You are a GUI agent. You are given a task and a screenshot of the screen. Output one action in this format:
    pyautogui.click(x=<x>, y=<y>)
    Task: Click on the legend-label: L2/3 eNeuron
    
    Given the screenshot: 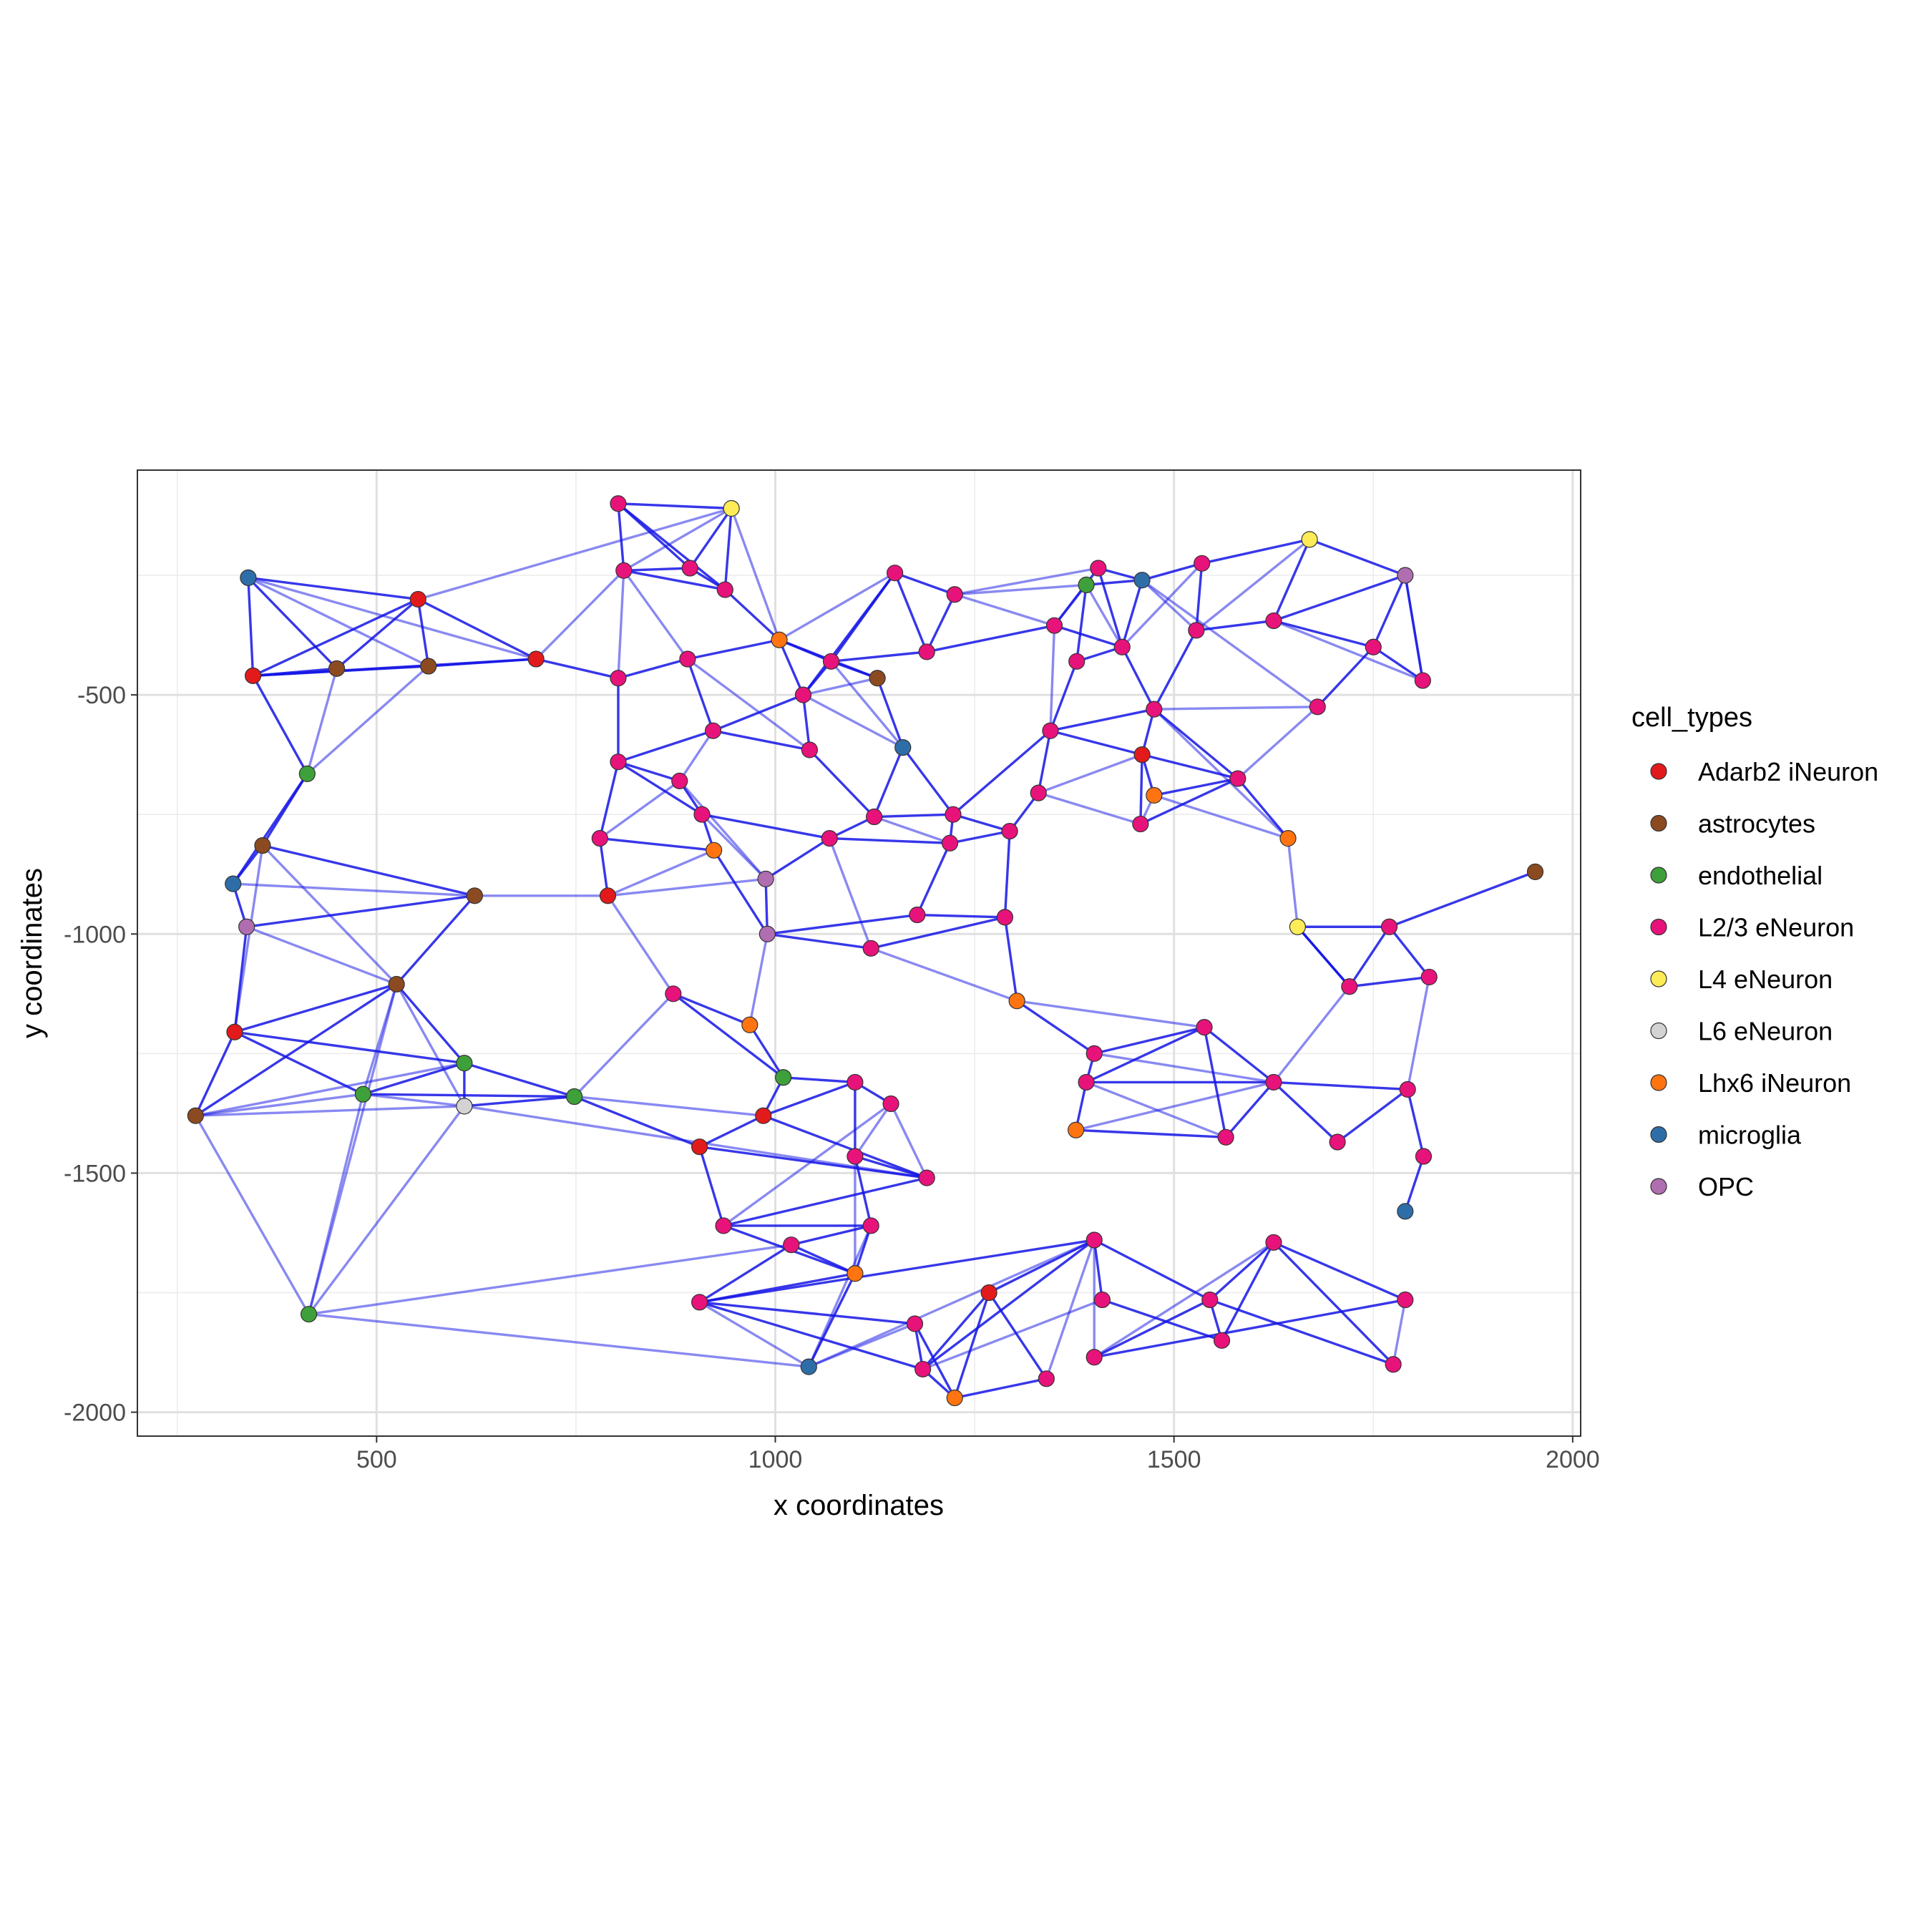 What is the action you would take?
    pyautogui.click(x=1776, y=928)
    